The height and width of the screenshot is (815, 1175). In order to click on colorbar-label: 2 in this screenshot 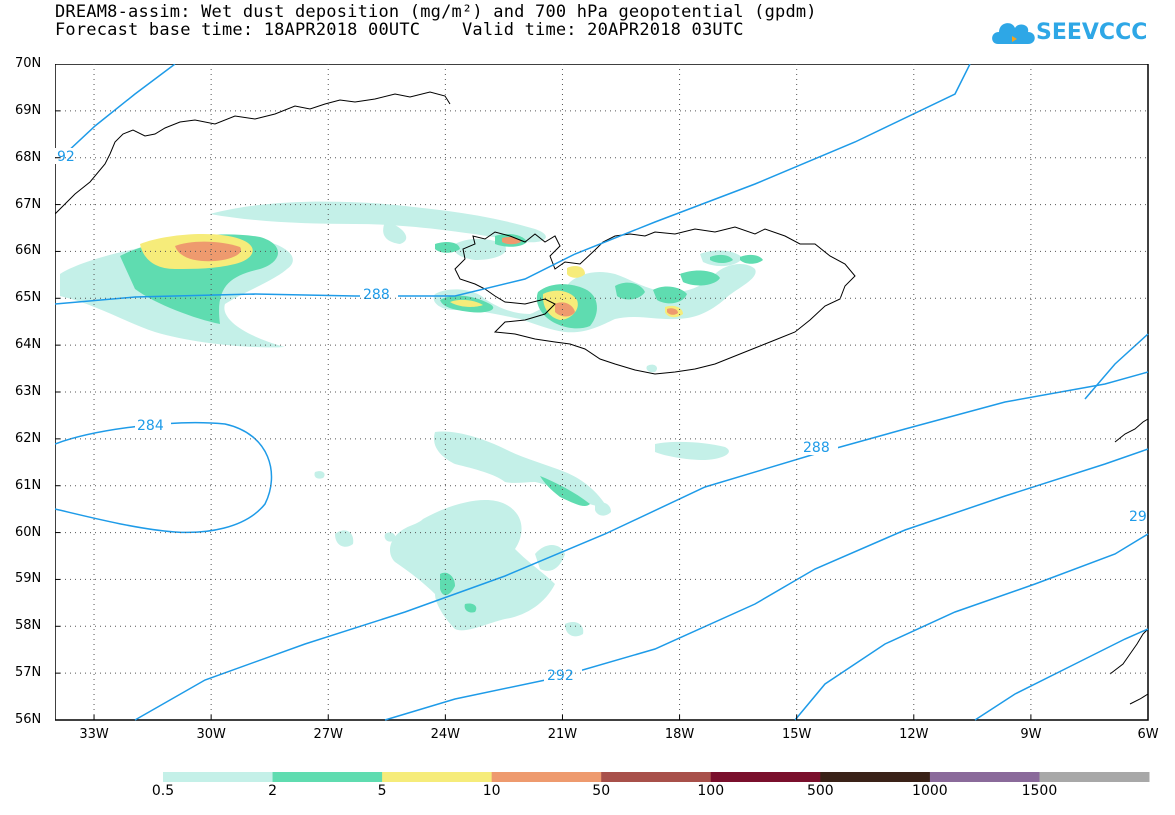, I will do `click(273, 791)`.